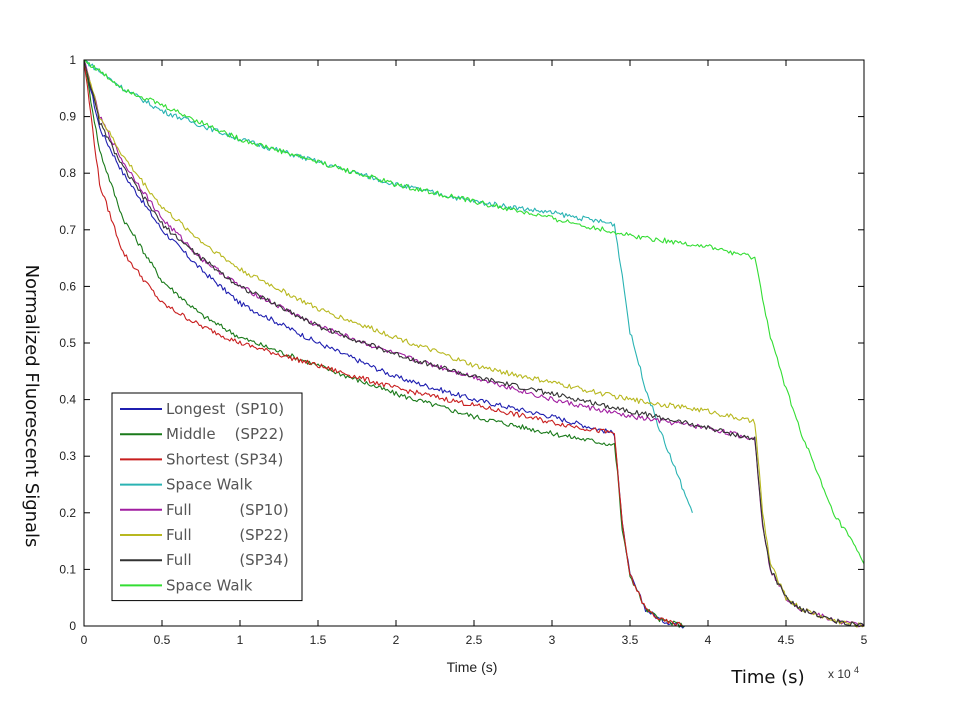  I want to click on x-axis-exponent: x 10 4, so click(843, 673).